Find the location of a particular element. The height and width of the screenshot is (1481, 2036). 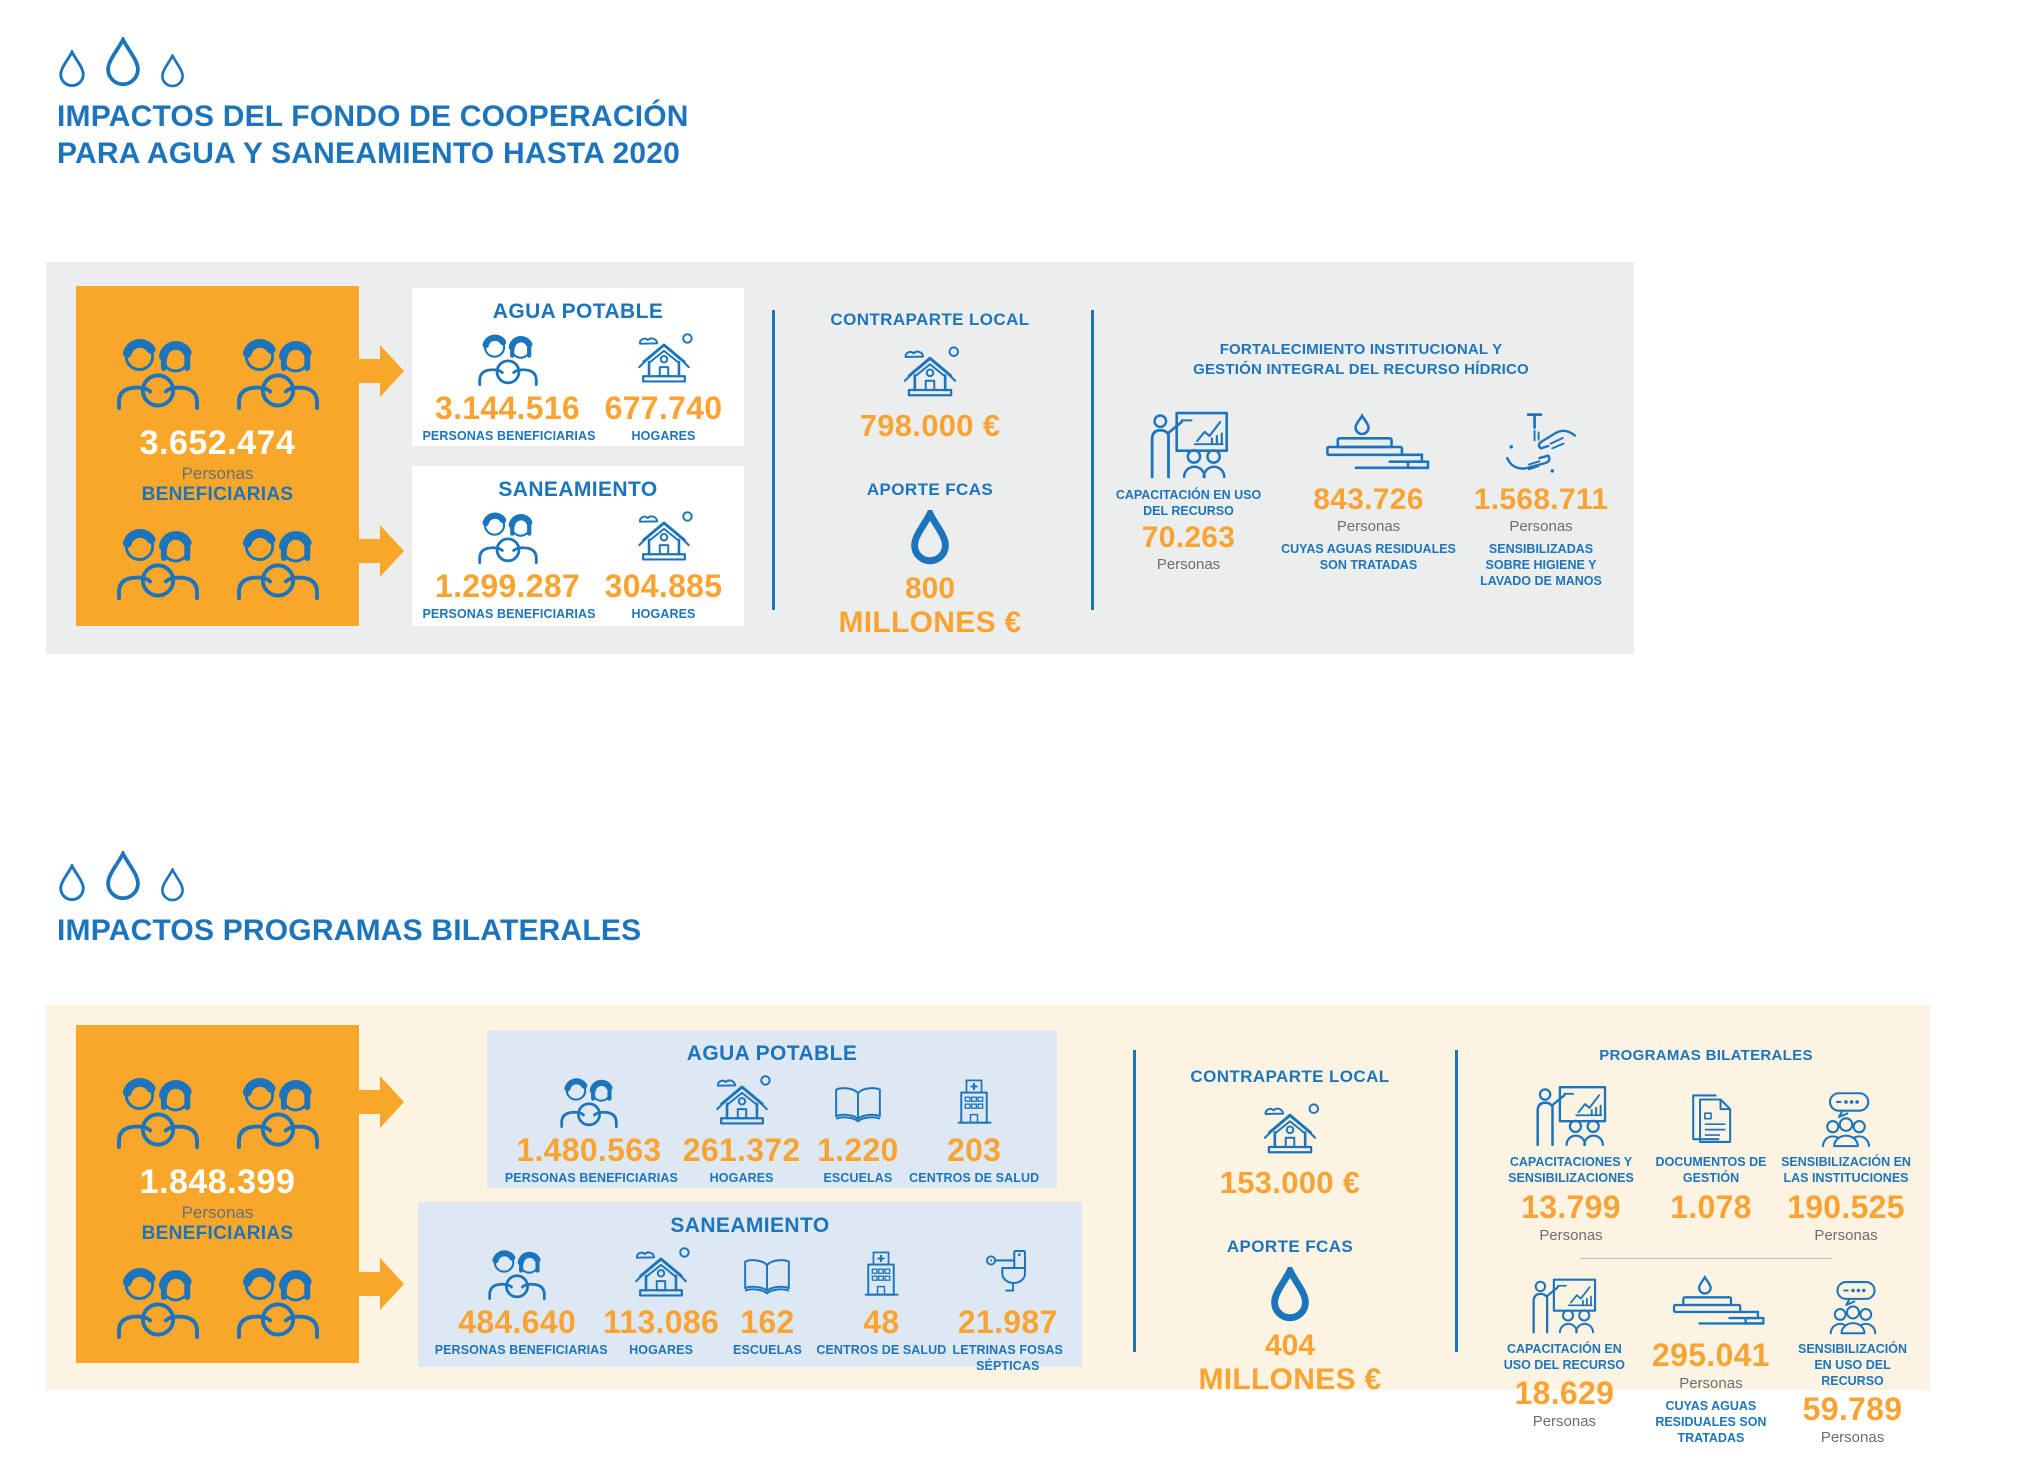

divider-horizontal is located at coordinates (1706, 1258).